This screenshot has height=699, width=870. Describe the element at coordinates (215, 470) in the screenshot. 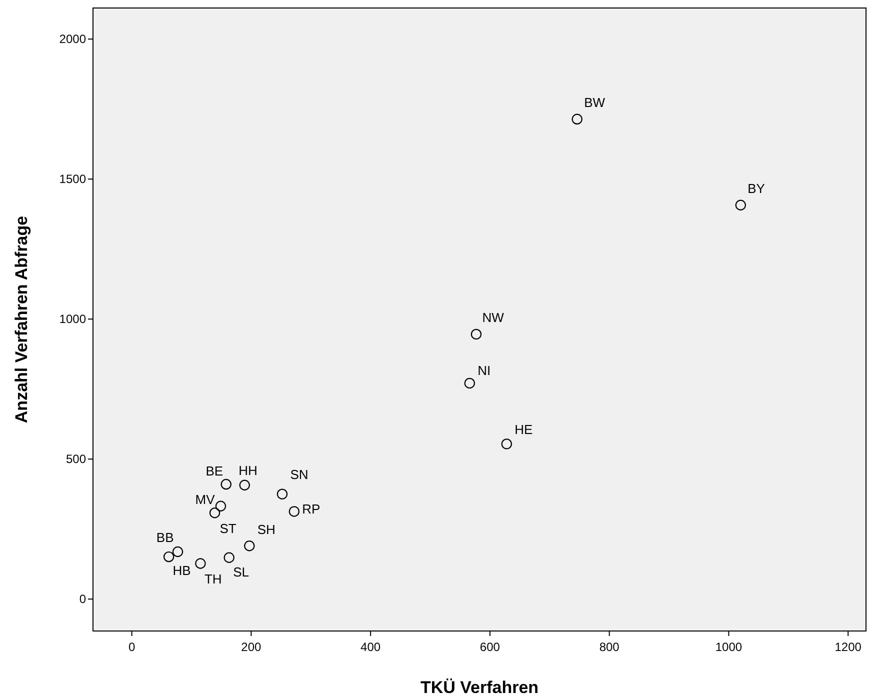

I see `annotation: BE` at that location.